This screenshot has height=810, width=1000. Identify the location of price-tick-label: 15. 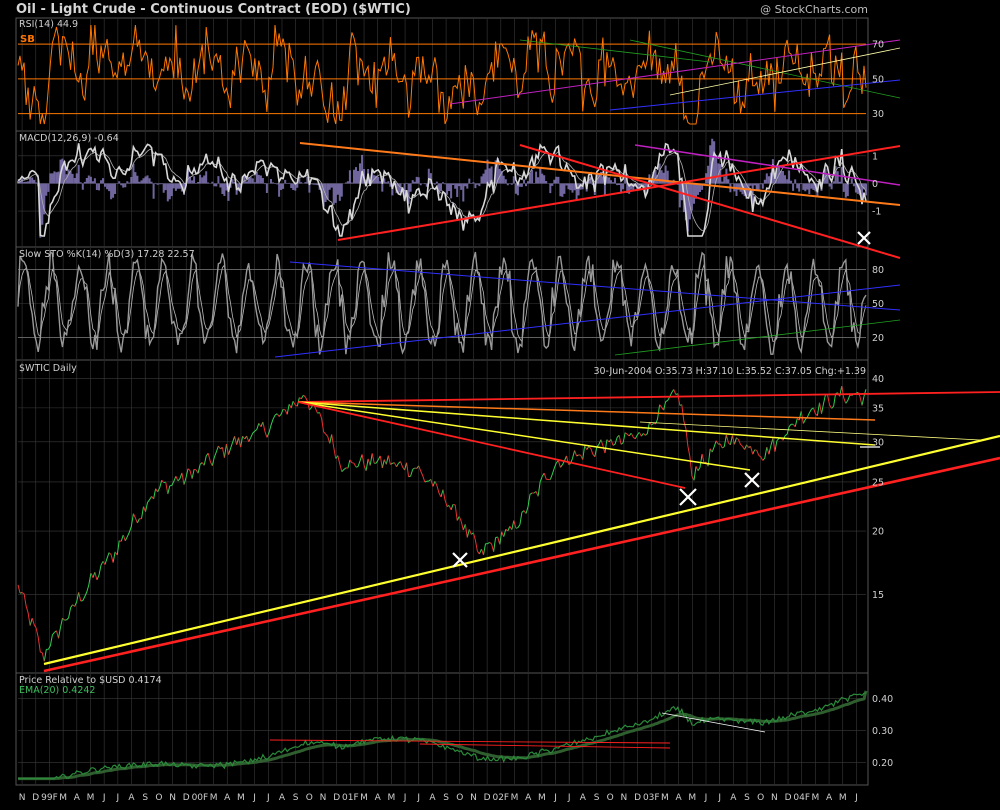
(878, 595).